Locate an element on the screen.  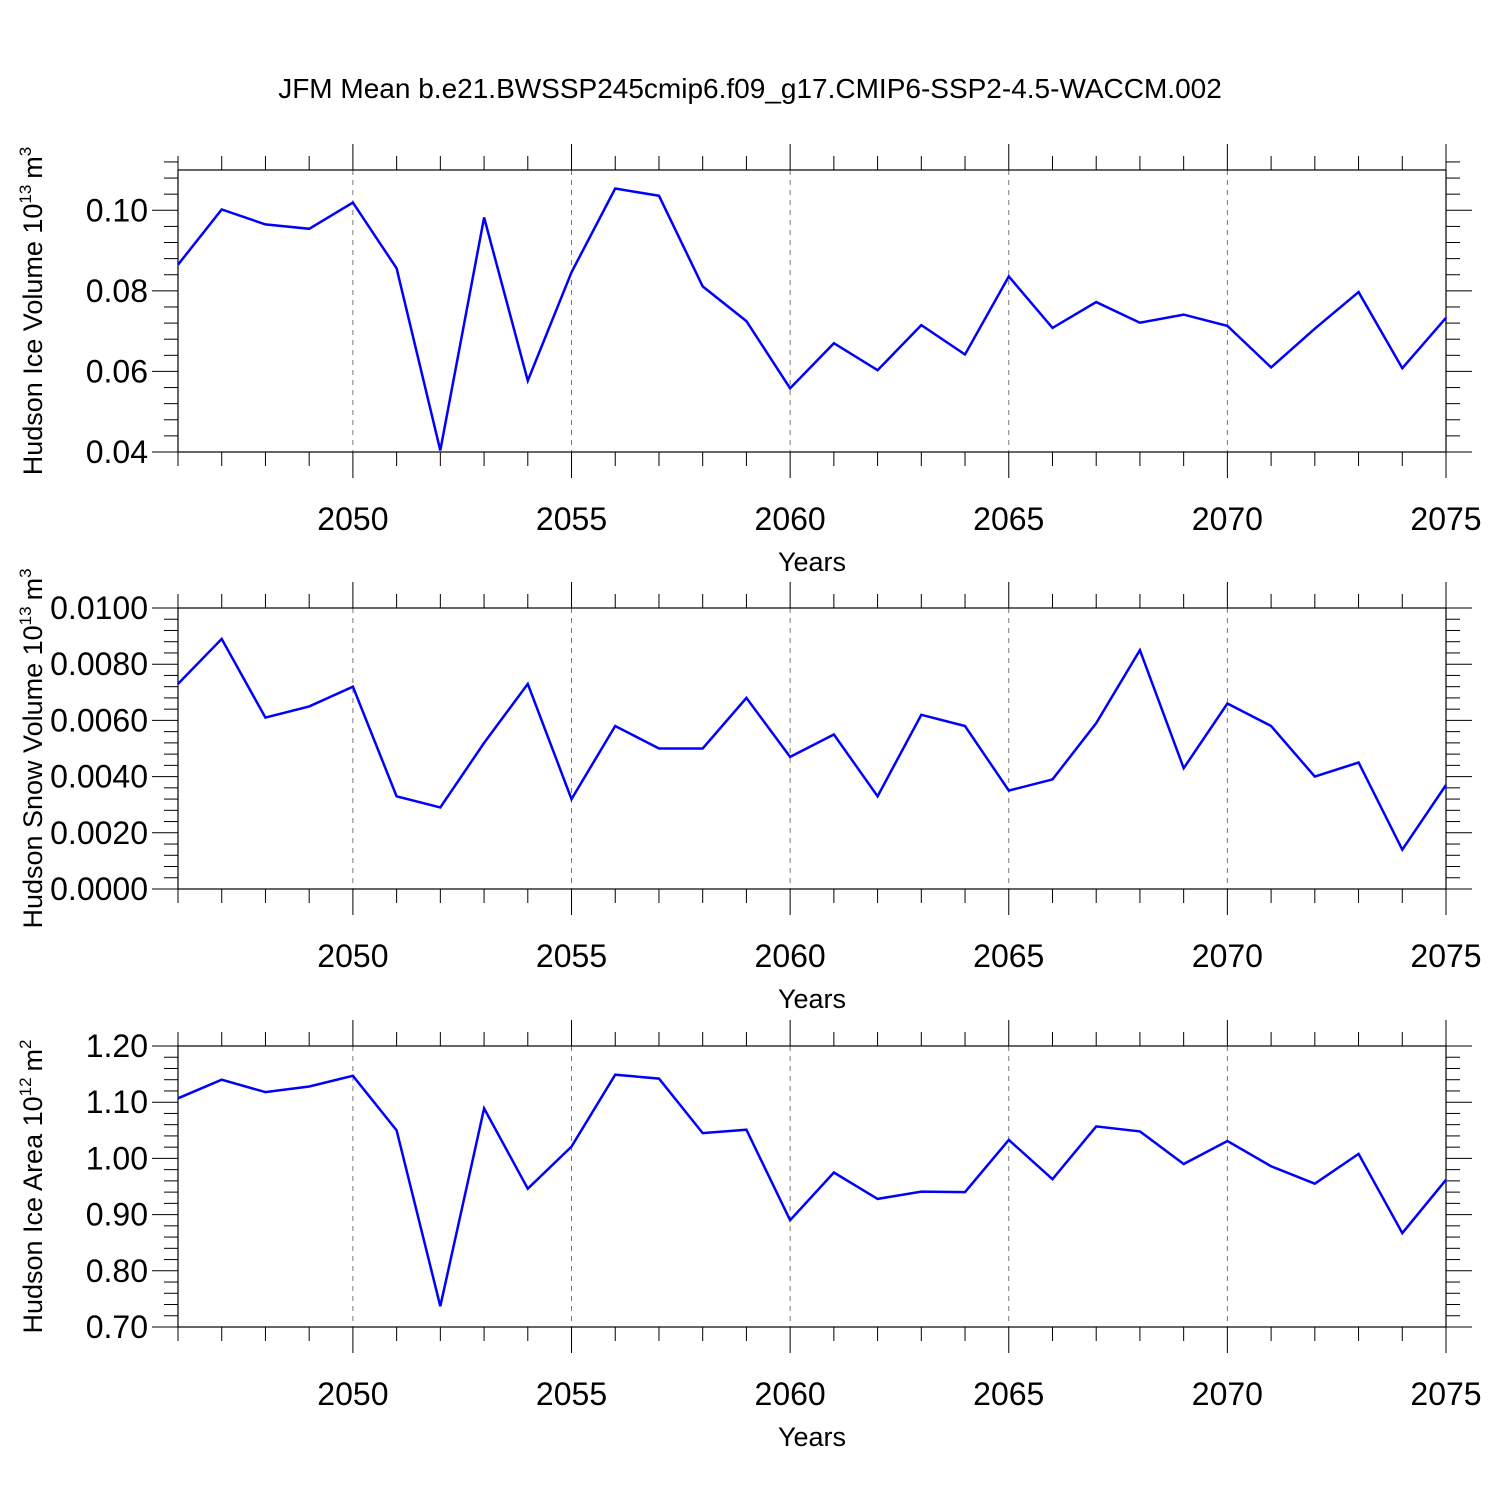
y-tick-label: 0.04 is located at coordinates (117, 452).